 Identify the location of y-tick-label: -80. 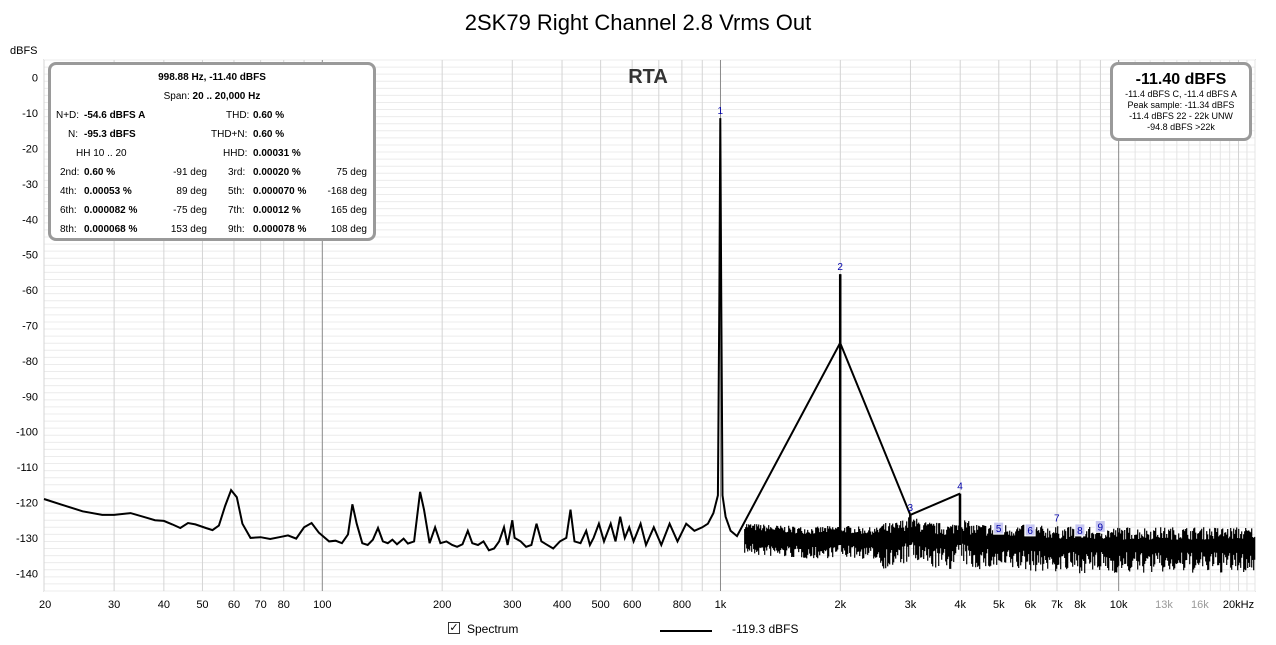
(30, 362).